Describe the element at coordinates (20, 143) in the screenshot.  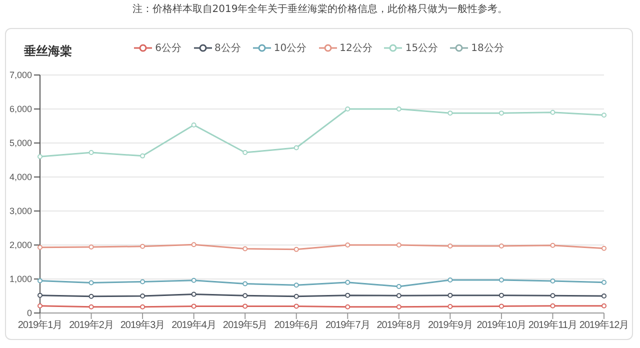
I see `y-tick-label: 5,000` at that location.